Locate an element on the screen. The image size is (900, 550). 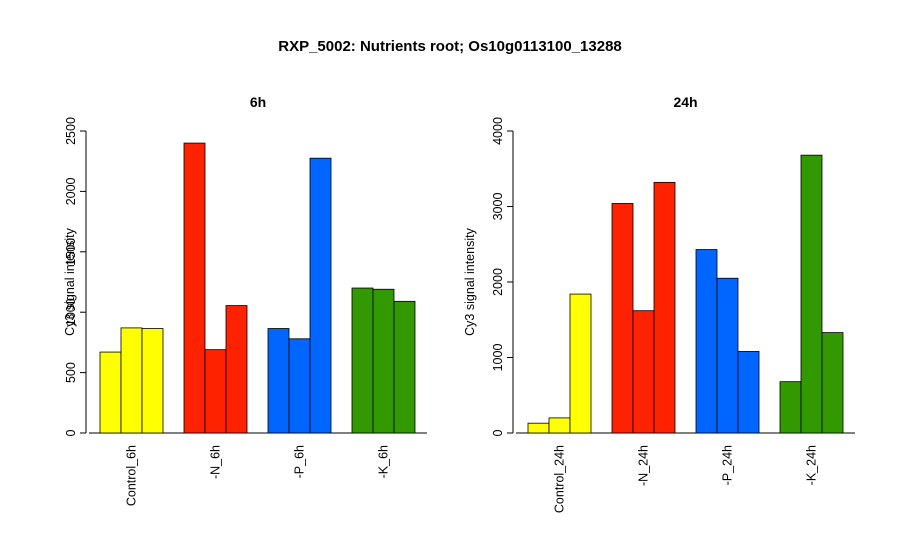
panel-title: 24h is located at coordinates (685, 102).